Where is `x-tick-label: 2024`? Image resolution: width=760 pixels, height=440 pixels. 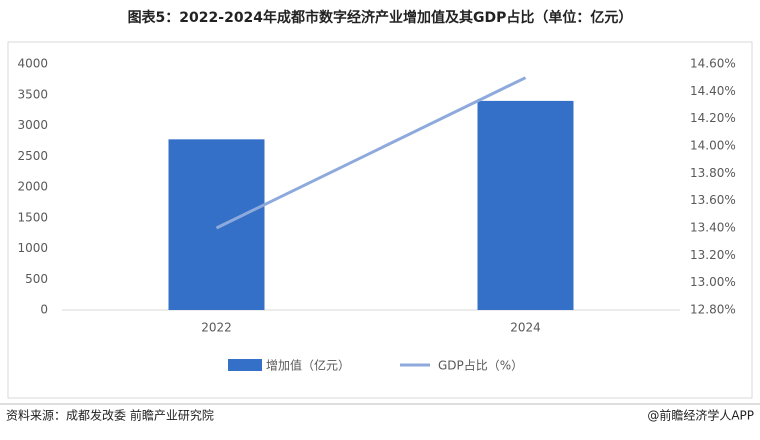 x-tick-label: 2024 is located at coordinates (525, 328).